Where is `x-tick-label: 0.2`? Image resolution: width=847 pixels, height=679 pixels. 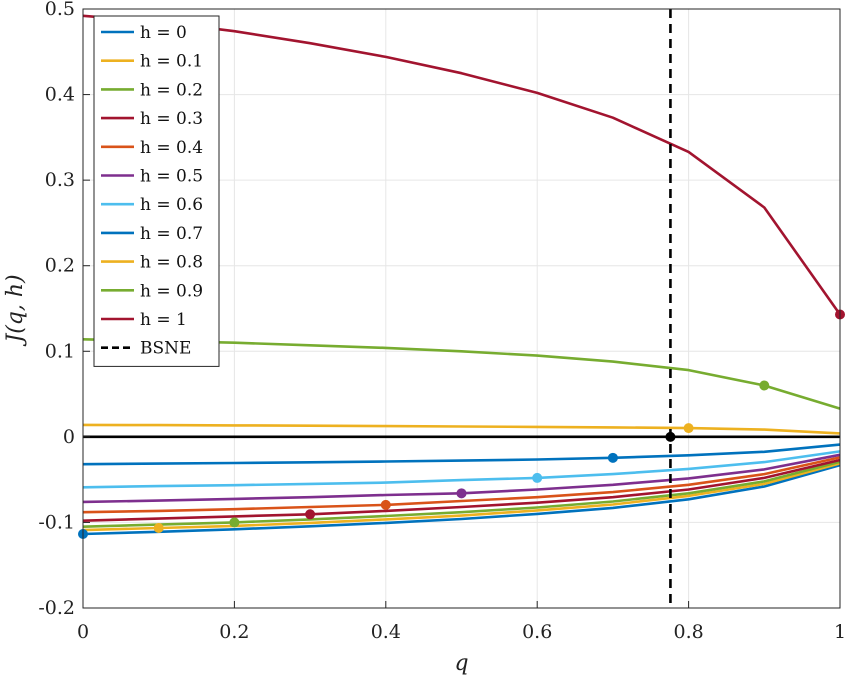 x-tick-label: 0.2 is located at coordinates (234, 632).